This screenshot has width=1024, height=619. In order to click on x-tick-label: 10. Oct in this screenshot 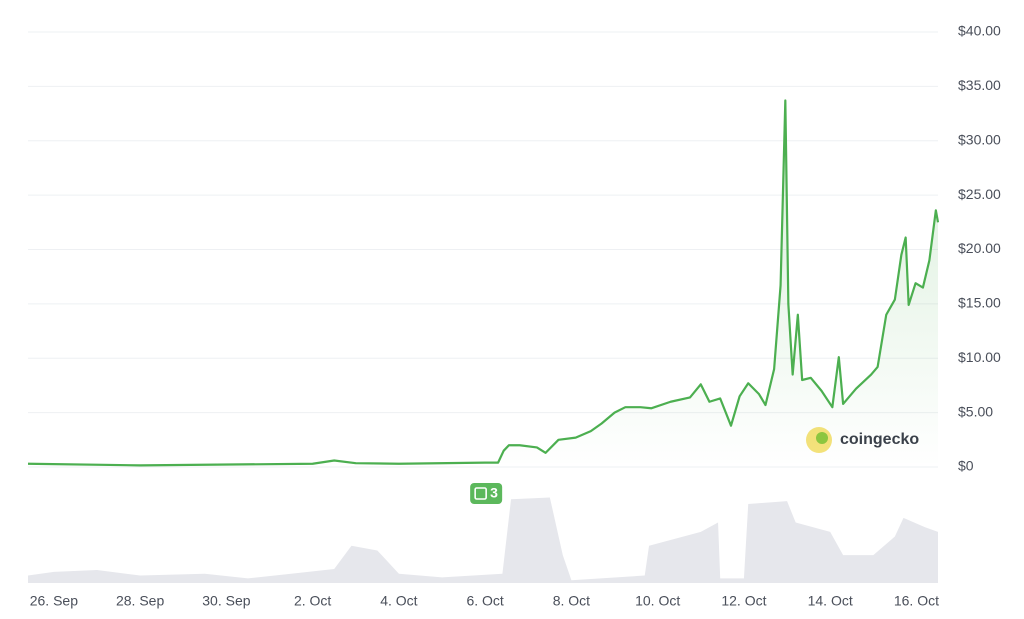, I will do `click(657, 601)`.